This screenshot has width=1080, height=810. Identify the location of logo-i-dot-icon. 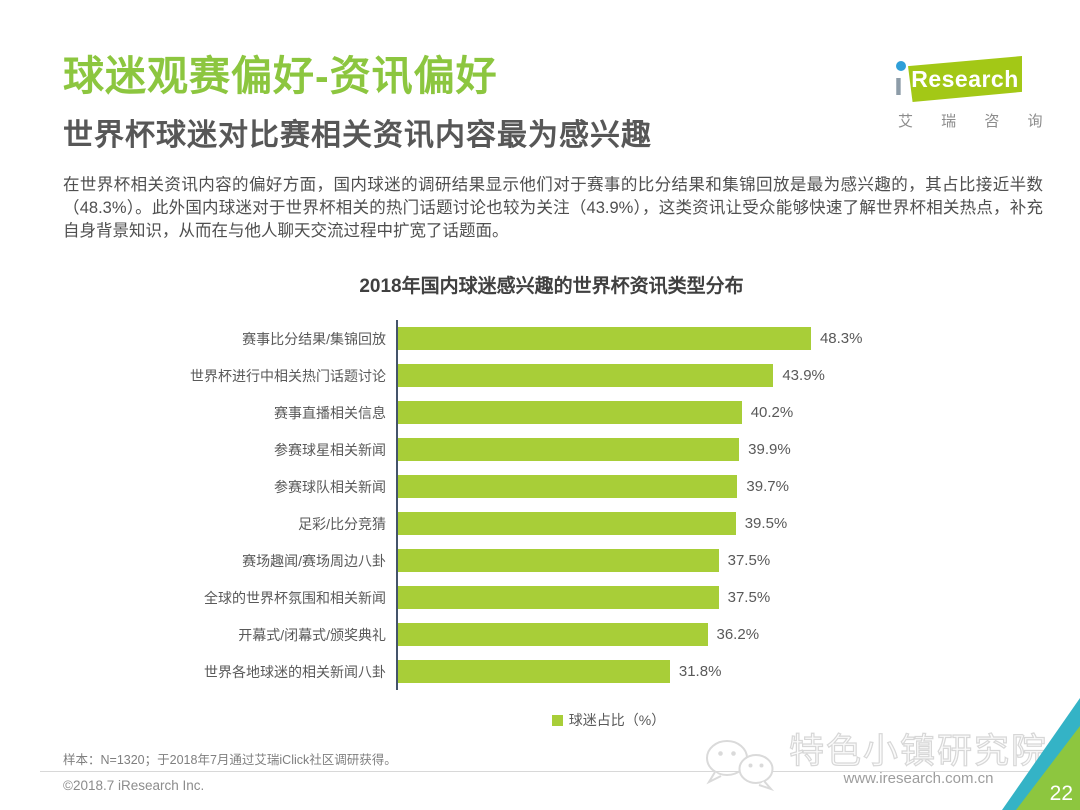
(901, 66).